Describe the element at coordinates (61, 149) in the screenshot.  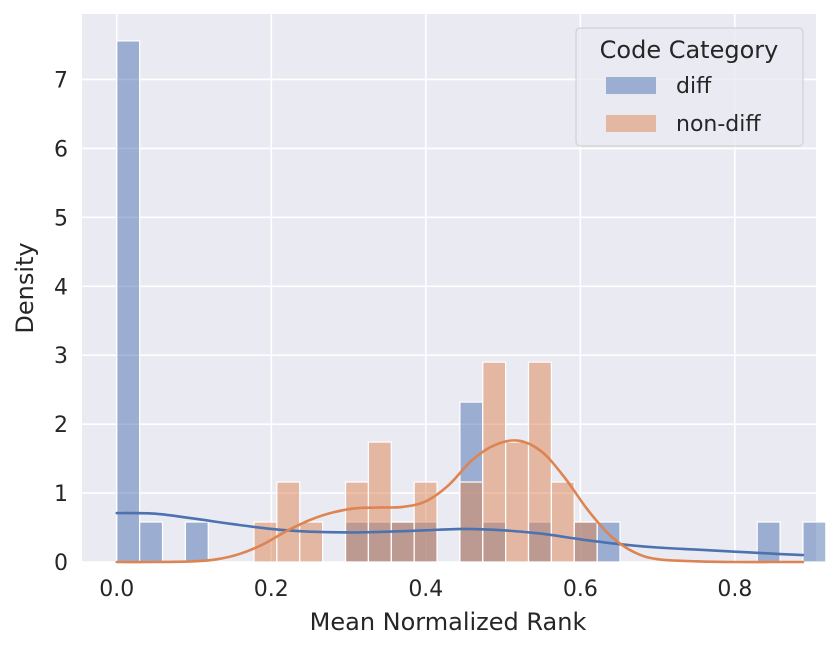
I see `y-tick-label: 6` at that location.